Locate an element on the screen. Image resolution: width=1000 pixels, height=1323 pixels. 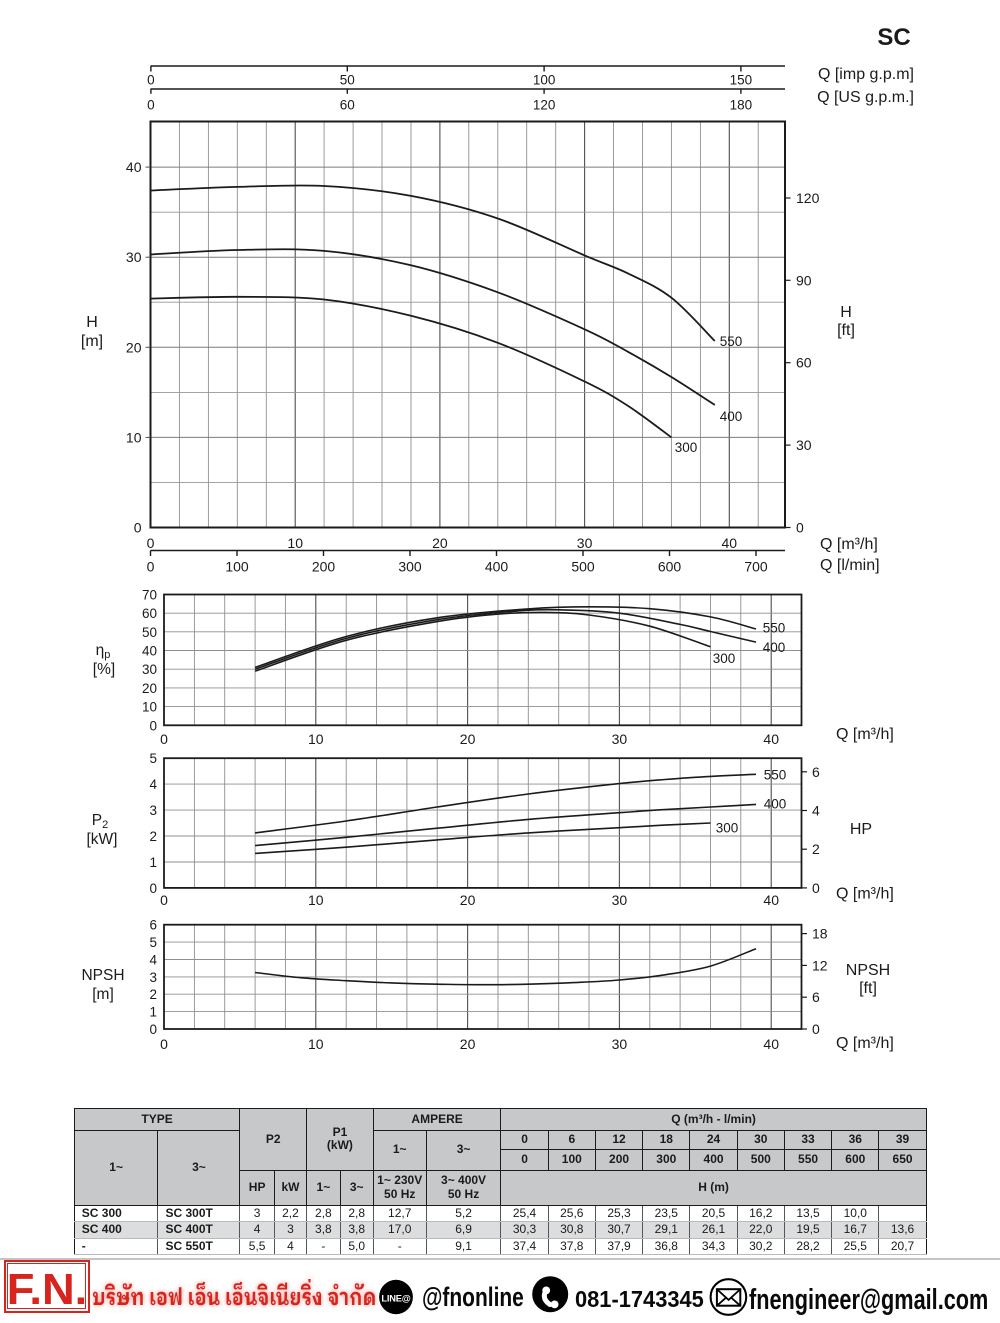
svg-text: Q [US g.p.m.] is located at coordinates (865, 97).